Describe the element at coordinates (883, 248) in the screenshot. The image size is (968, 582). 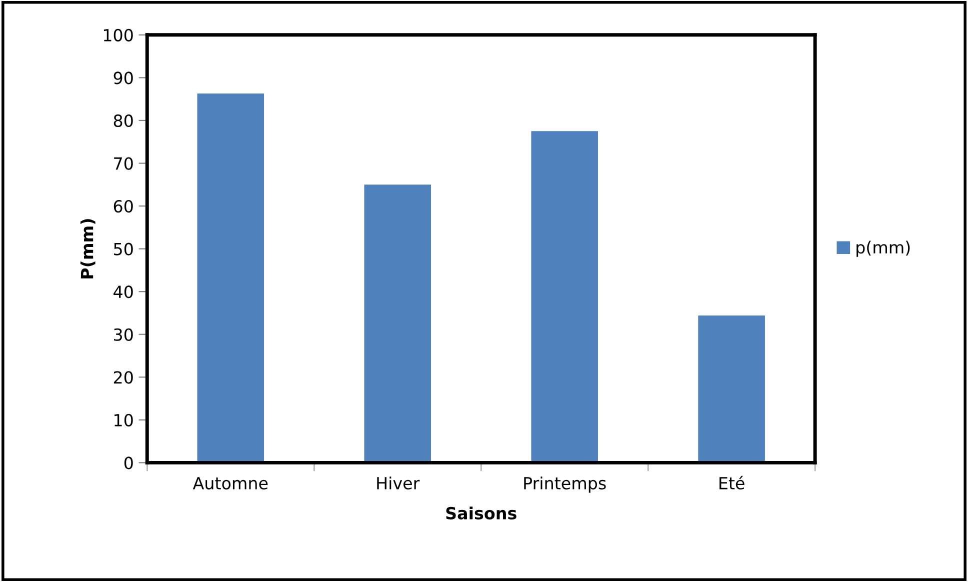
I see `legend-label: p(mm)` at that location.